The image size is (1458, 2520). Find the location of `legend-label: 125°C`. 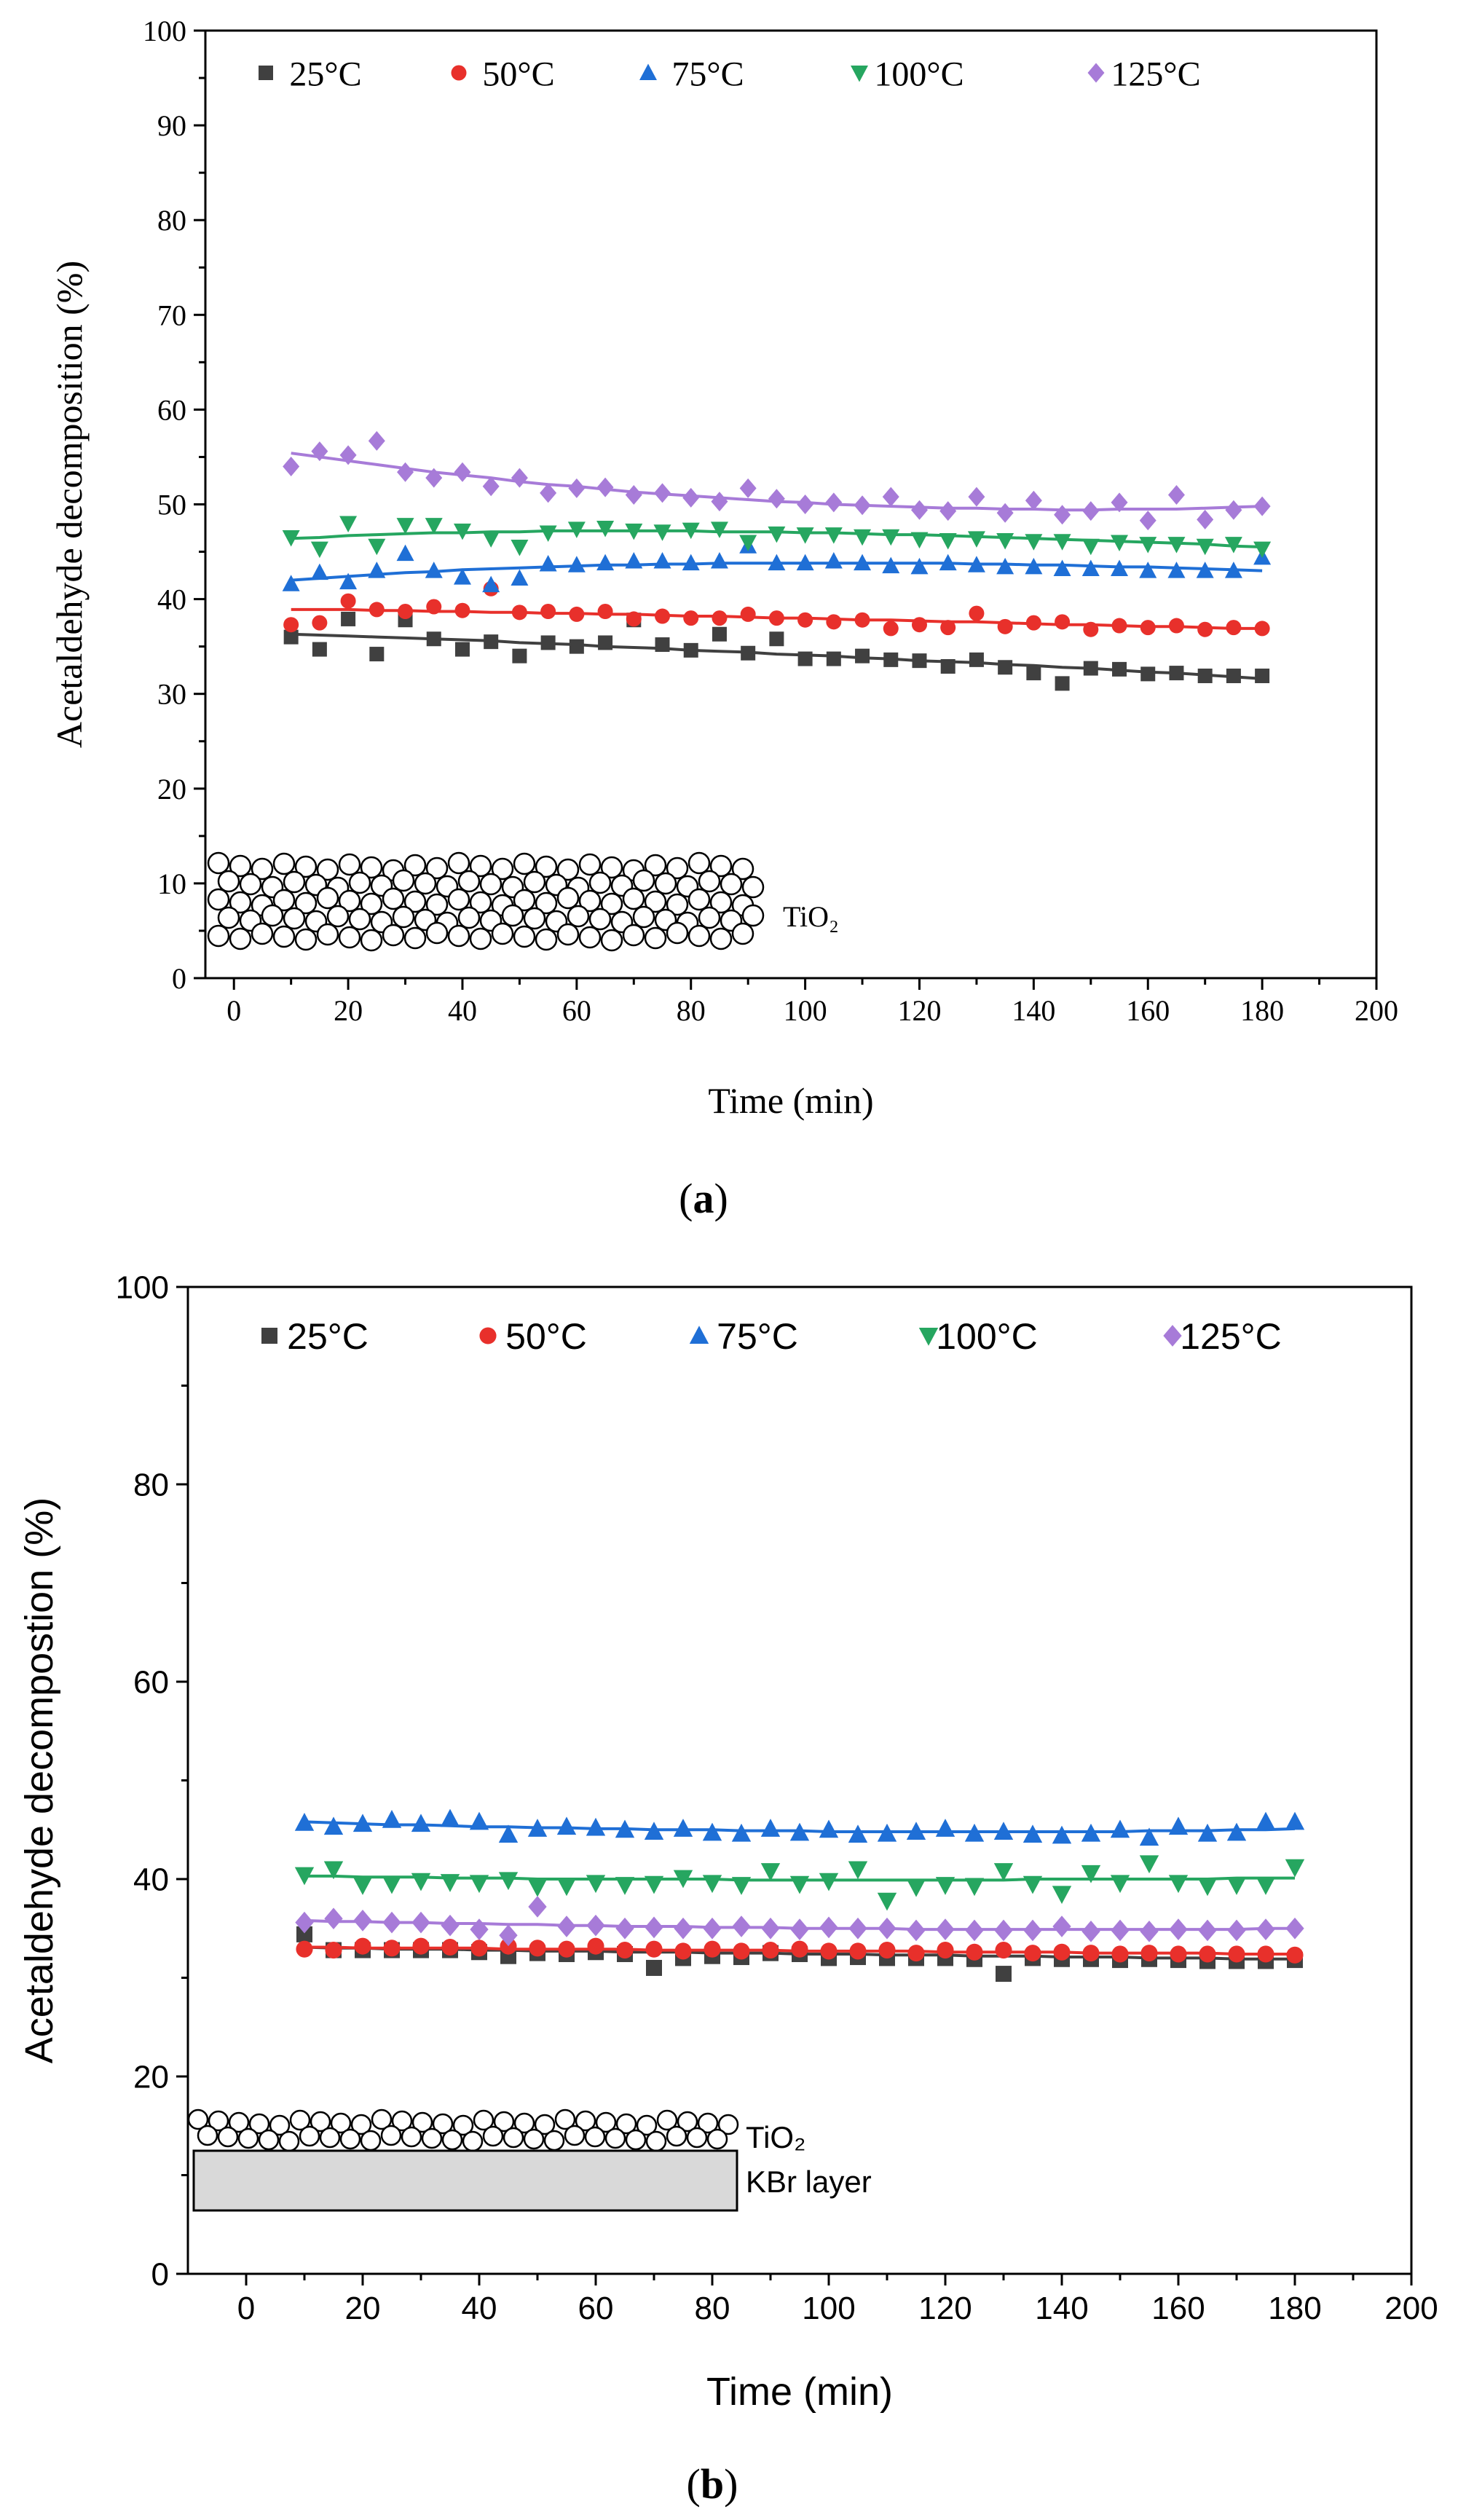

legend-label: 125°C is located at coordinates (1231, 1336).